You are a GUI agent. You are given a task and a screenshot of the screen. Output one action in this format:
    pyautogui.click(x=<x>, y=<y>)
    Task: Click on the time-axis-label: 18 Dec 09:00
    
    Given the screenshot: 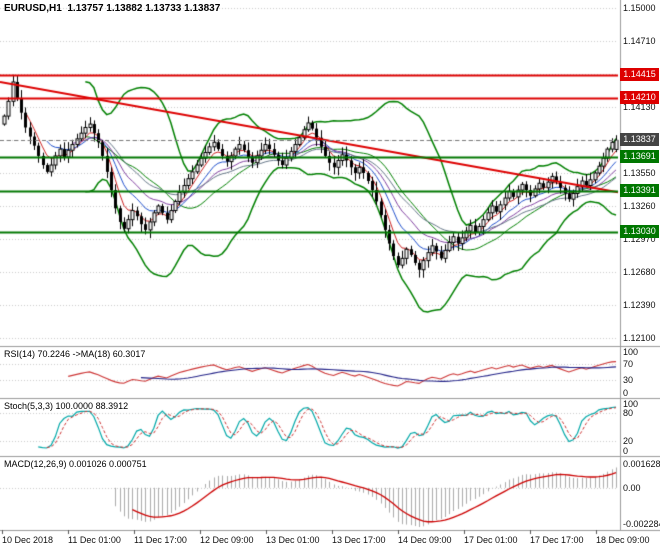 What is the action you would take?
    pyautogui.click(x=623, y=540)
    